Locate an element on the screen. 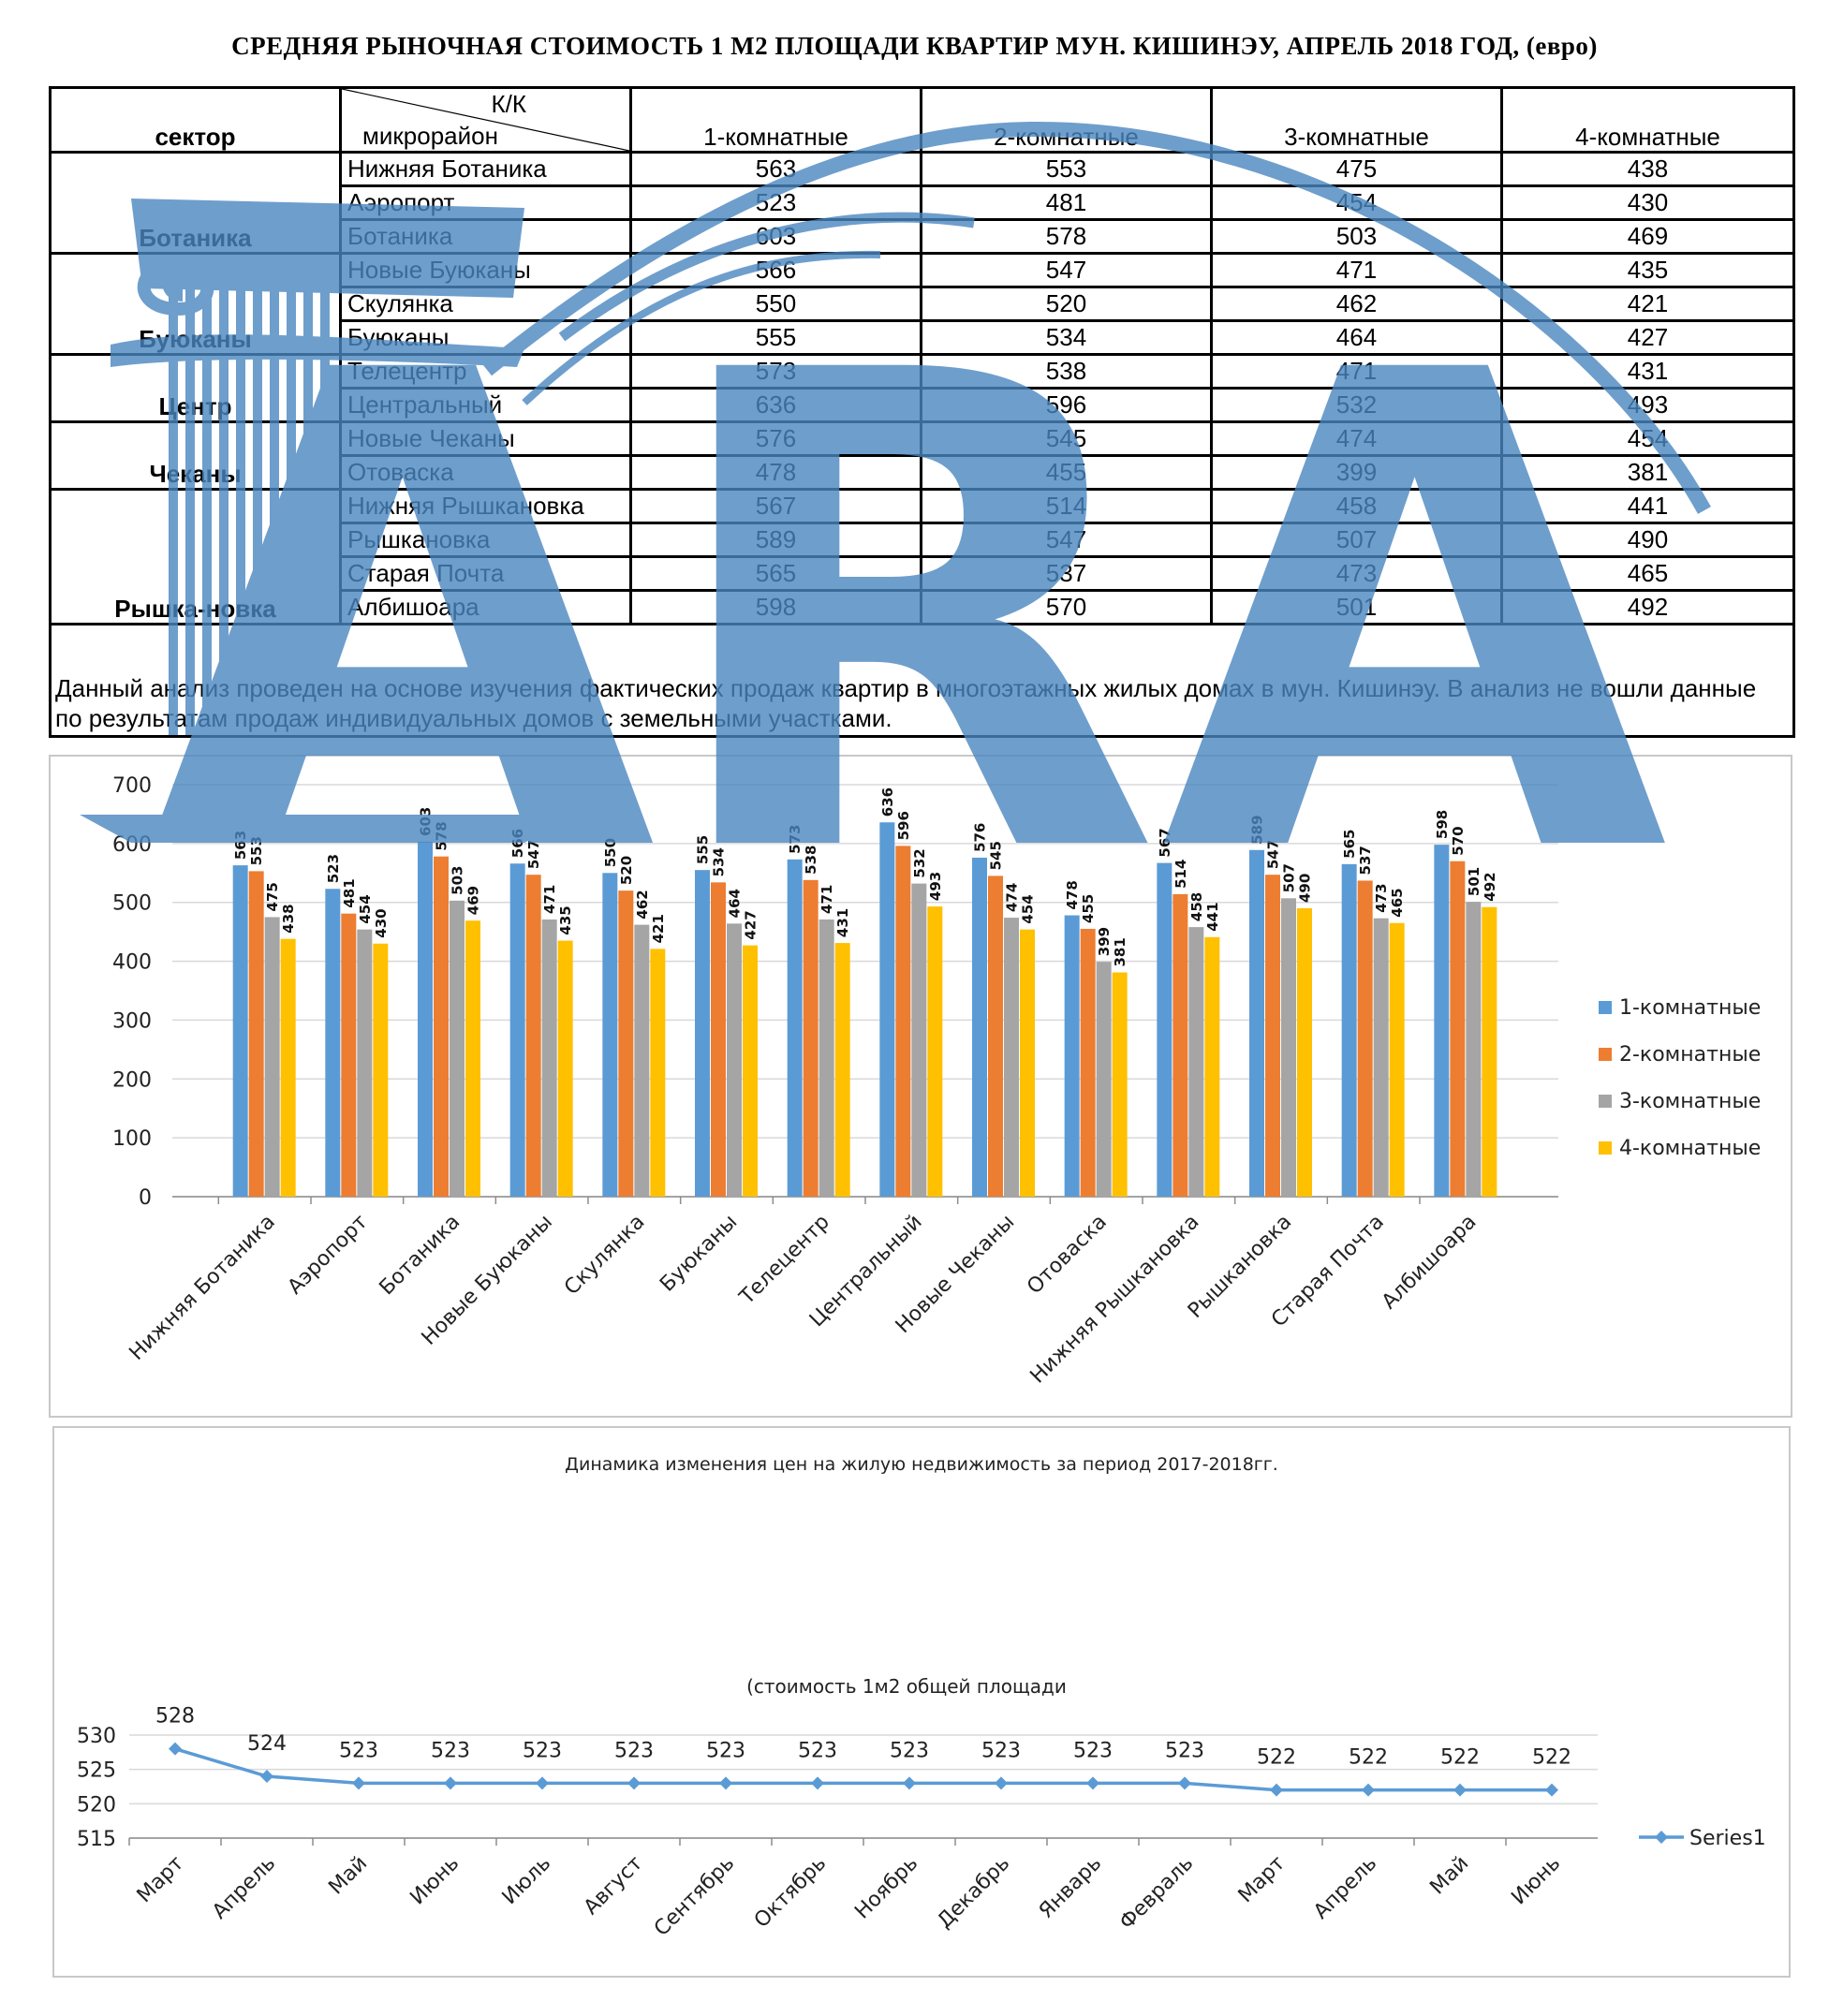  value-cell: 421 is located at coordinates (1648, 304).